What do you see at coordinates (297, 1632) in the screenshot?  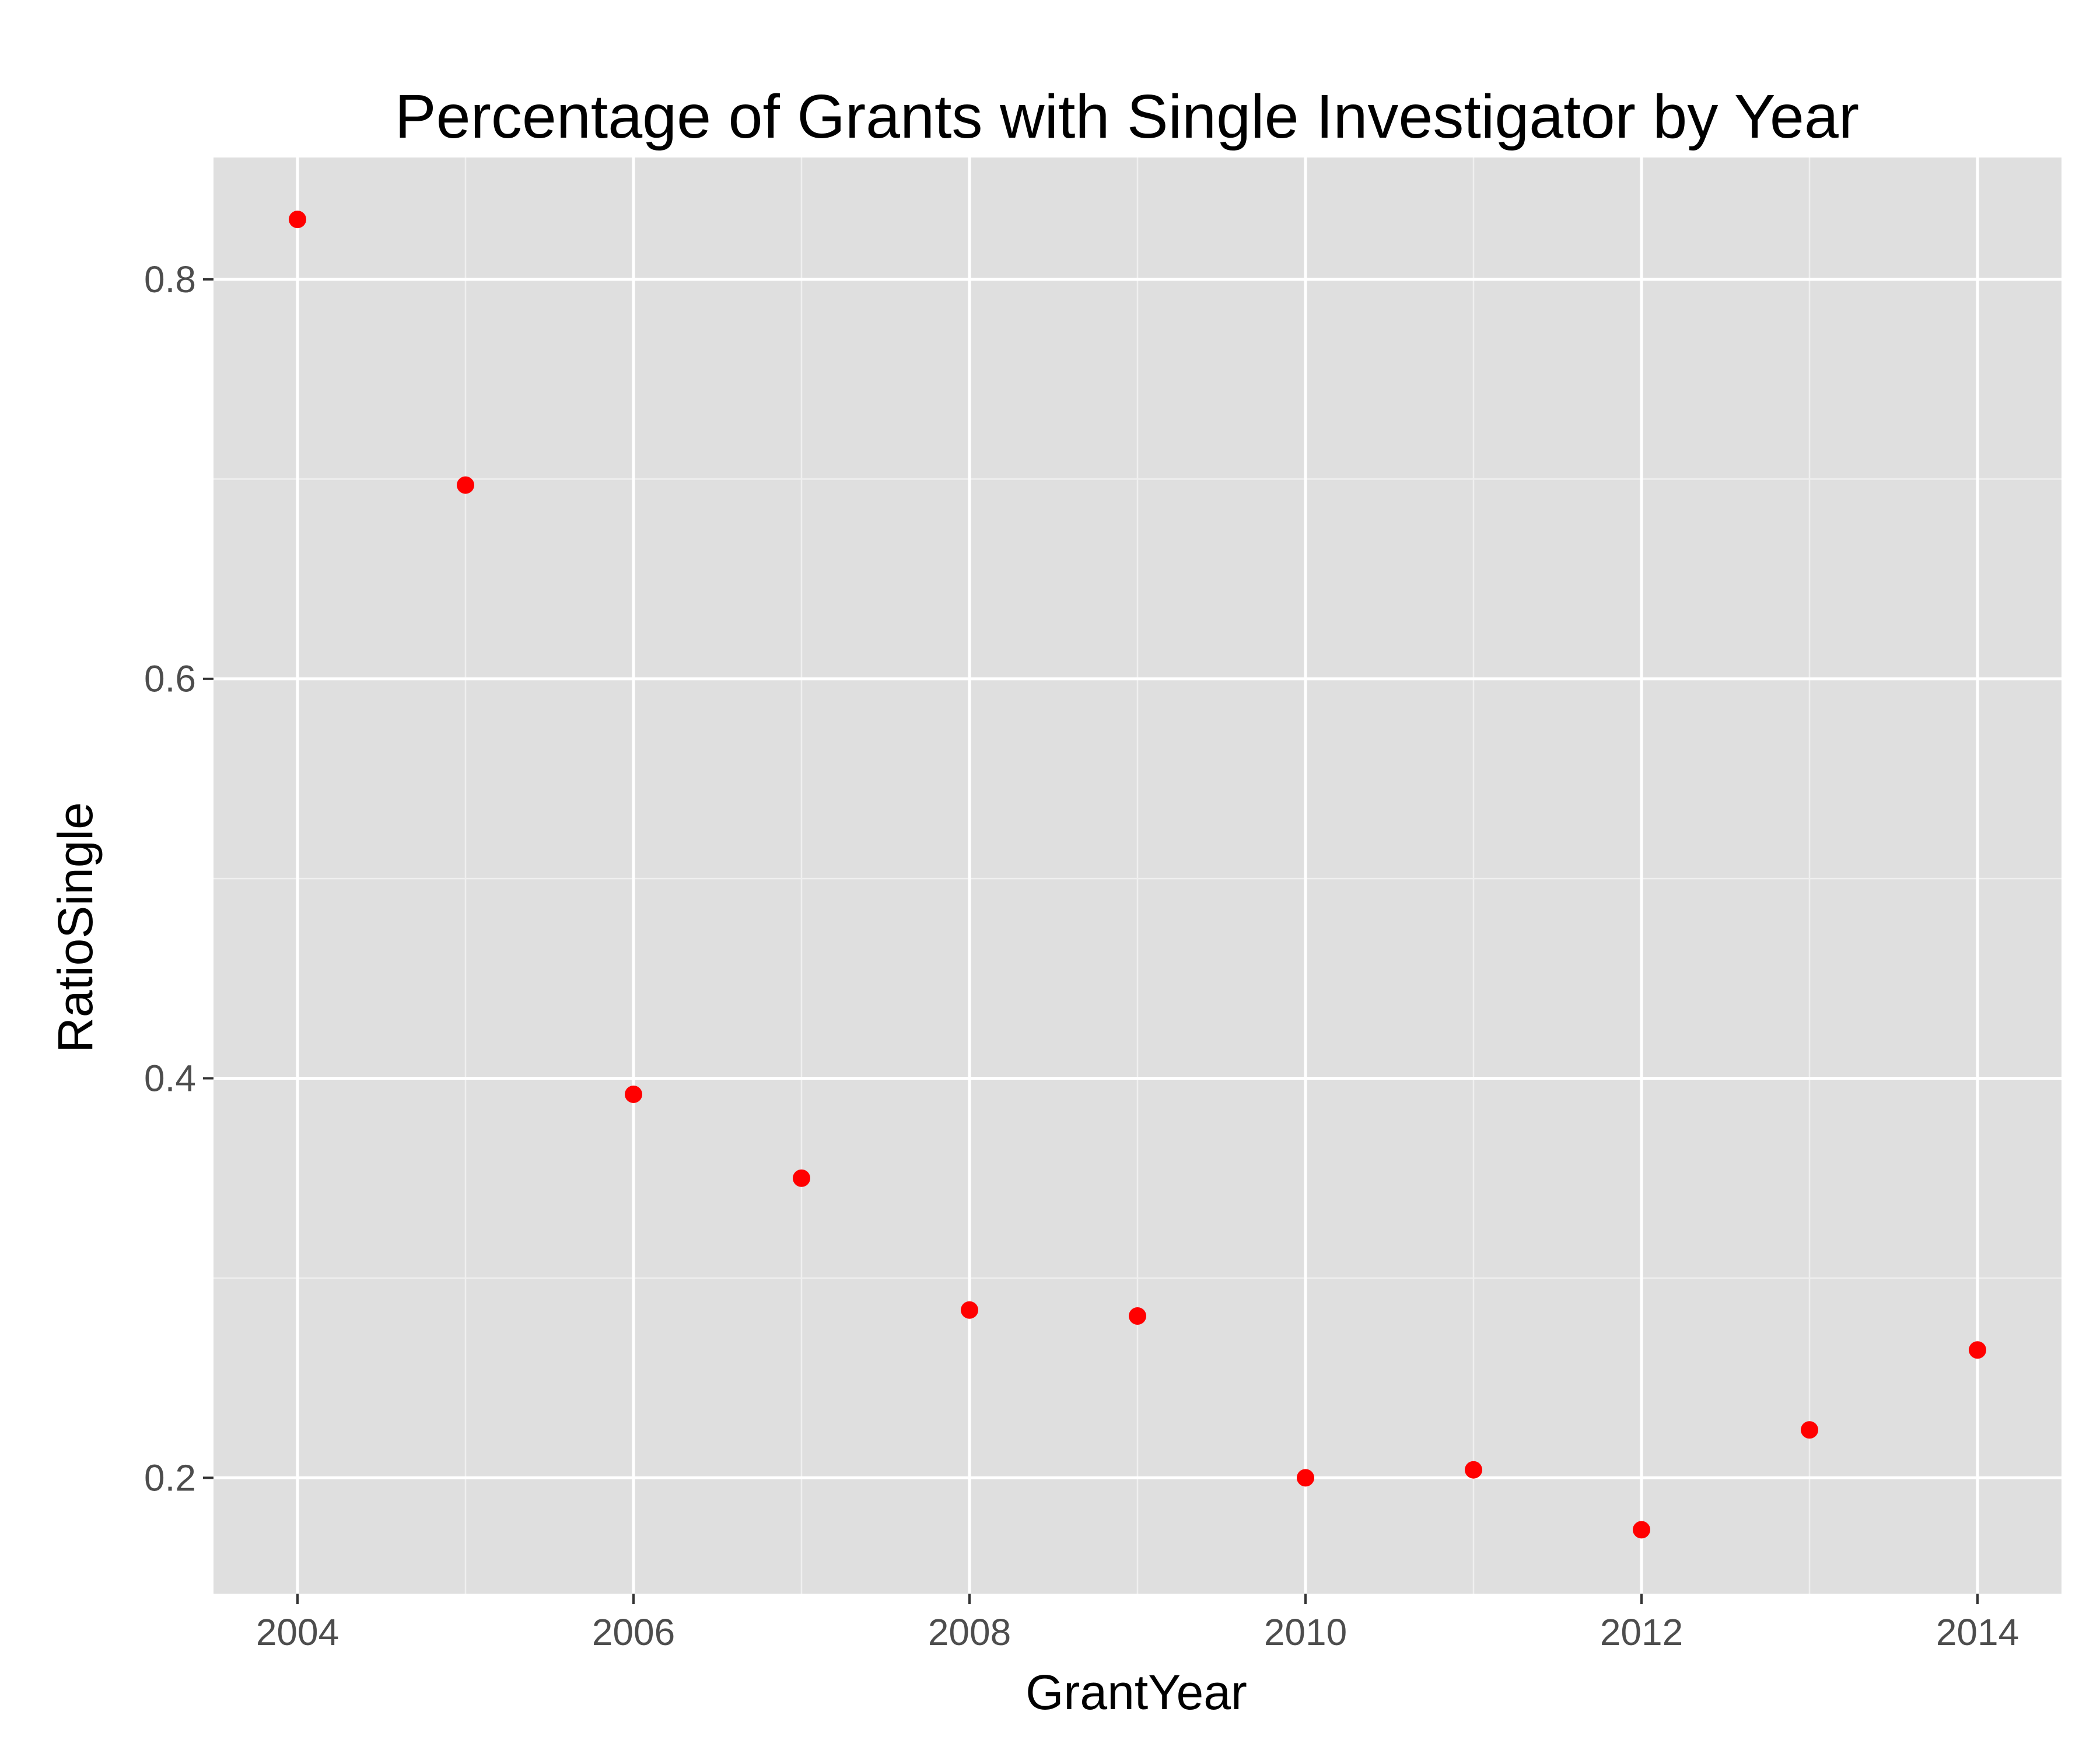 I see `x-tick-label: 2004` at bounding box center [297, 1632].